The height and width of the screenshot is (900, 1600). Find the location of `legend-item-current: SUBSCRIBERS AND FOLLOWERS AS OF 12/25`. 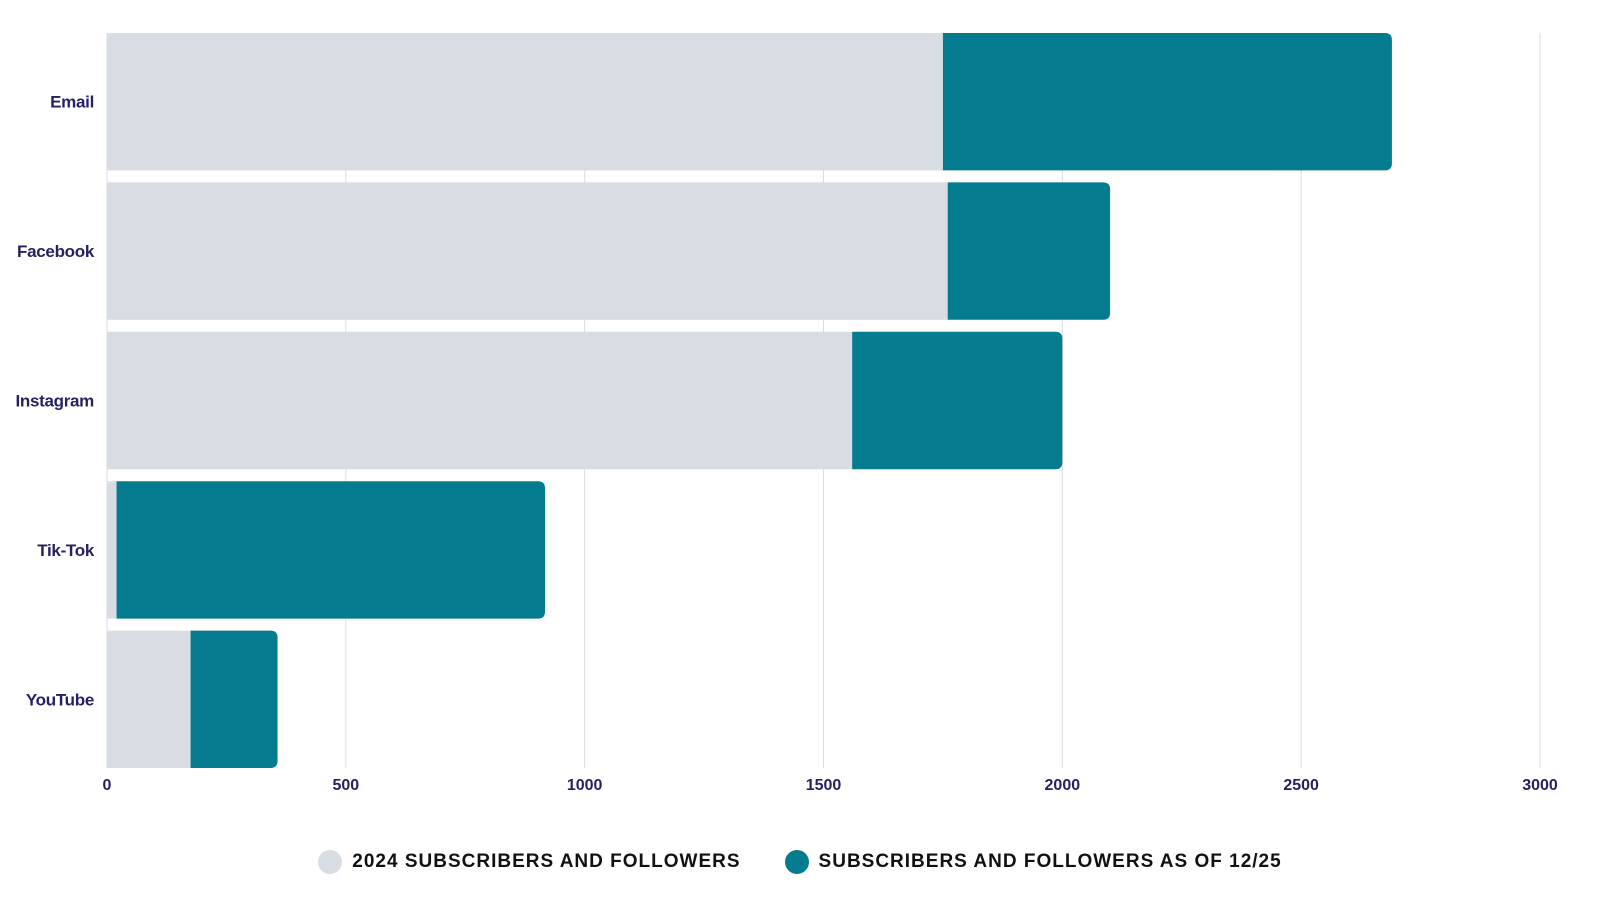

legend-item-current: SUBSCRIBERS AND FOLLOWERS AS OF 12/25 is located at coordinates (1033, 862).